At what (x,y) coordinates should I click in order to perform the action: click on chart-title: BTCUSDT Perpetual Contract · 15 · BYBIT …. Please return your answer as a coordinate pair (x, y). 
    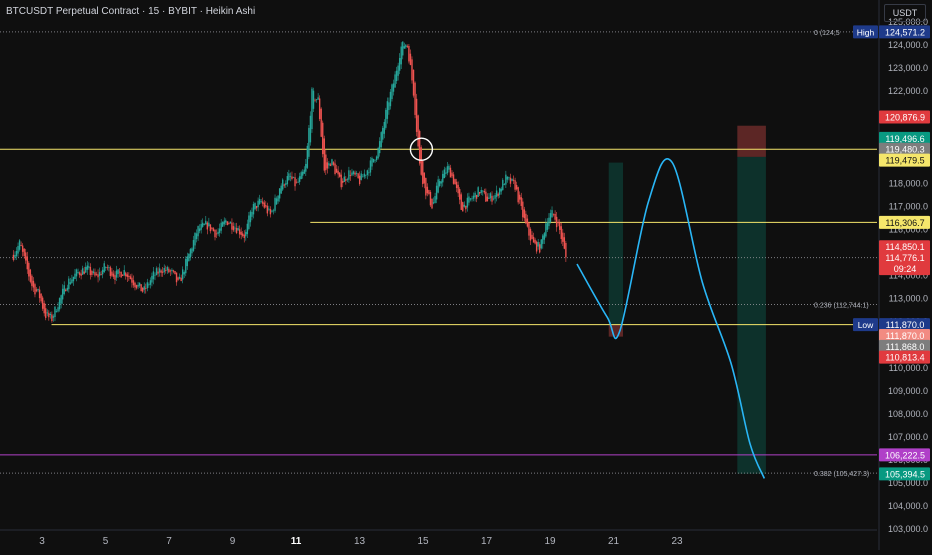
    Looking at the image, I should click on (131, 11).